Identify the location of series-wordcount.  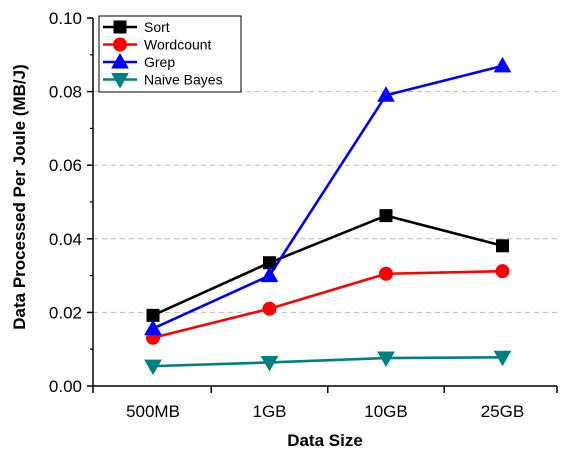
(328, 304).